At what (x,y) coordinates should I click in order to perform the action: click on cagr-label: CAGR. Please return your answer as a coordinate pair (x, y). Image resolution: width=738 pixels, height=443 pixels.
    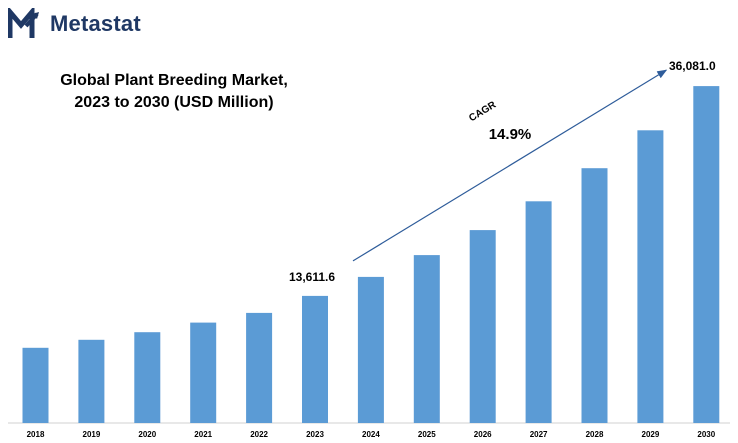
    Looking at the image, I should click on (483, 111).